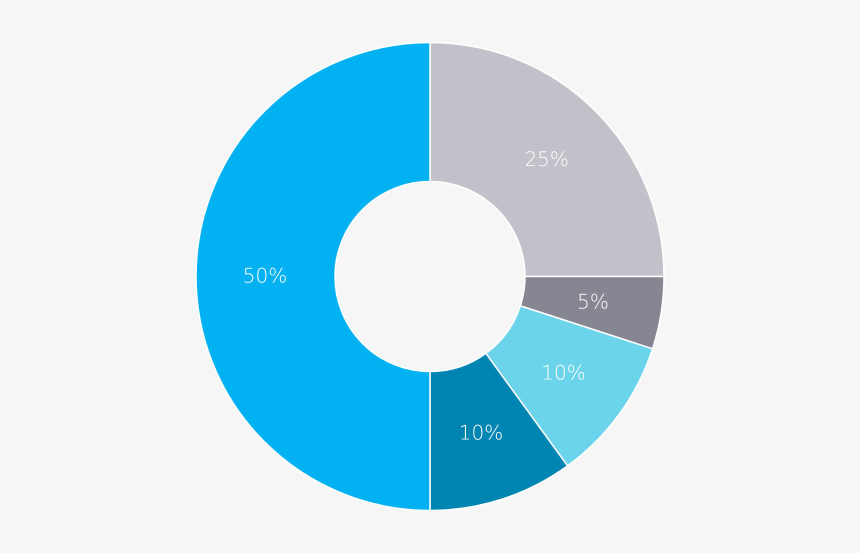 The image size is (860, 553). I want to click on data-label: 50%, so click(265, 276).